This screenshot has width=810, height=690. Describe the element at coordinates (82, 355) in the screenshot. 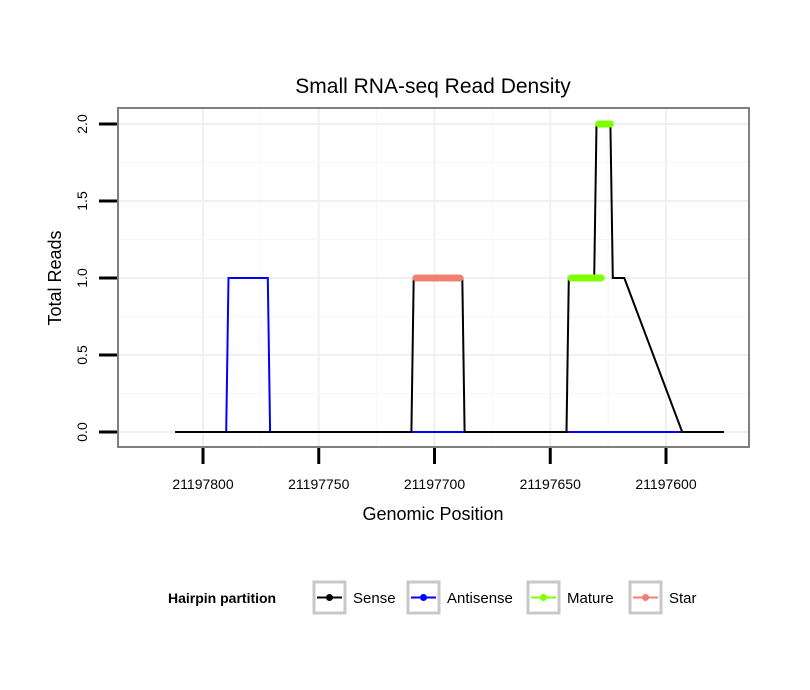

I see `y-tick-label: 0.5` at that location.